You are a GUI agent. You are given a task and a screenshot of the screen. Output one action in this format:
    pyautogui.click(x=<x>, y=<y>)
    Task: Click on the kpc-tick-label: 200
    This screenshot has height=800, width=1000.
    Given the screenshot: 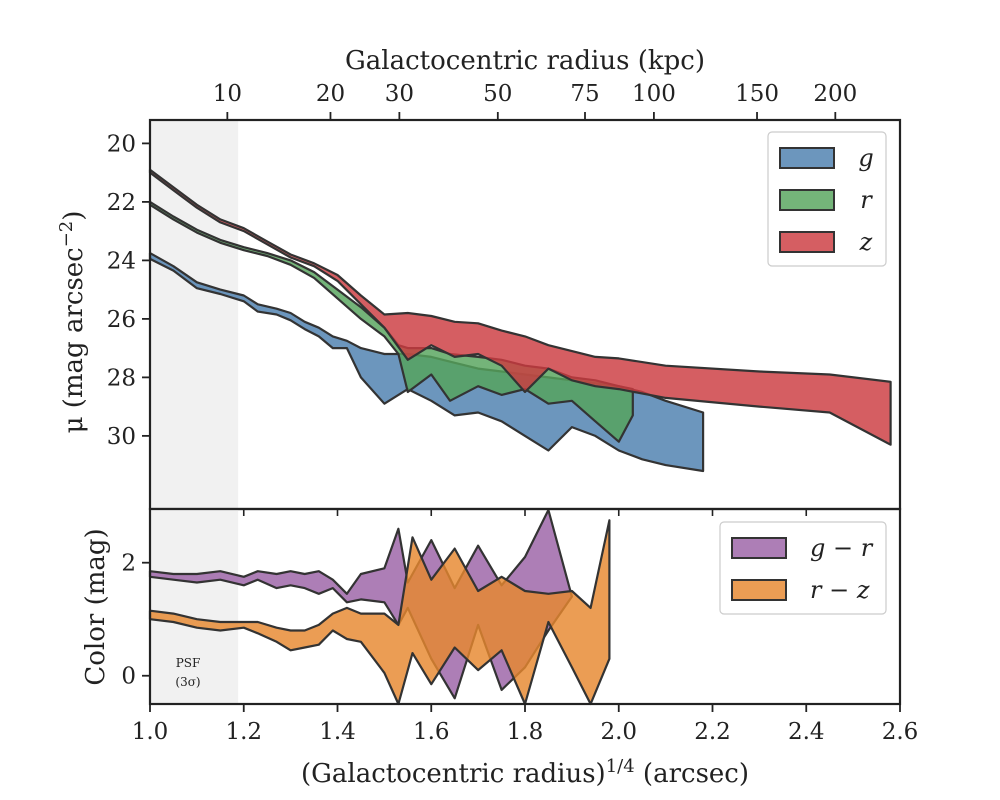 What is the action you would take?
    pyautogui.click(x=835, y=94)
    